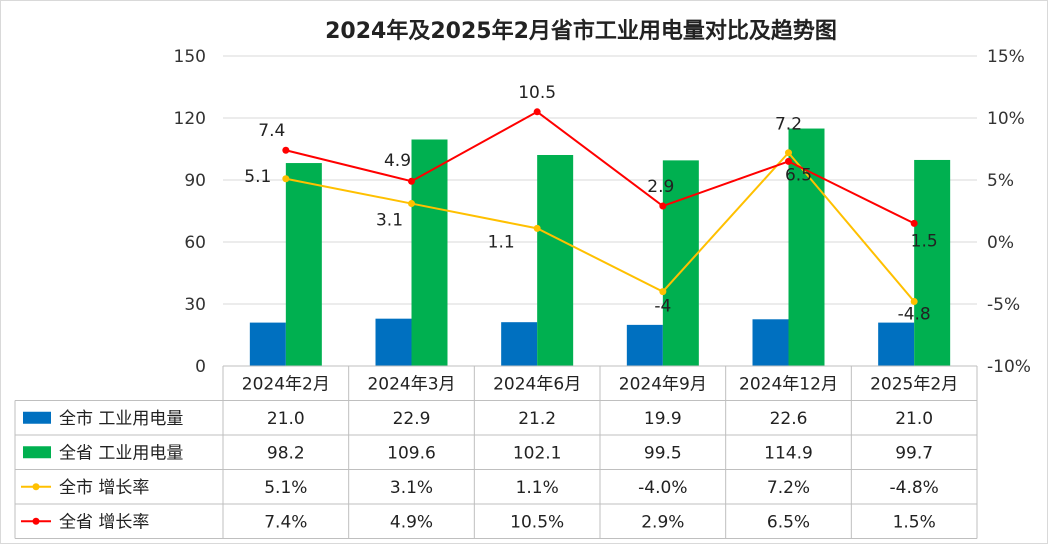  I want to click on legend-label: 全市 工业用电量, so click(121, 419).